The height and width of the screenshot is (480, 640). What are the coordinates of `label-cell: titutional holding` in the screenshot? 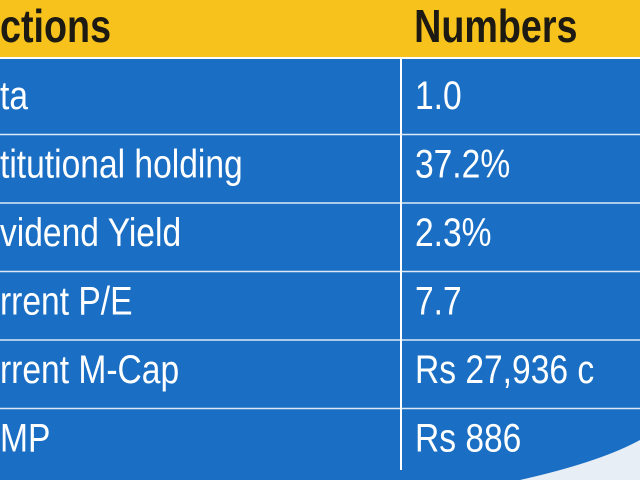 It's located at (121, 164).